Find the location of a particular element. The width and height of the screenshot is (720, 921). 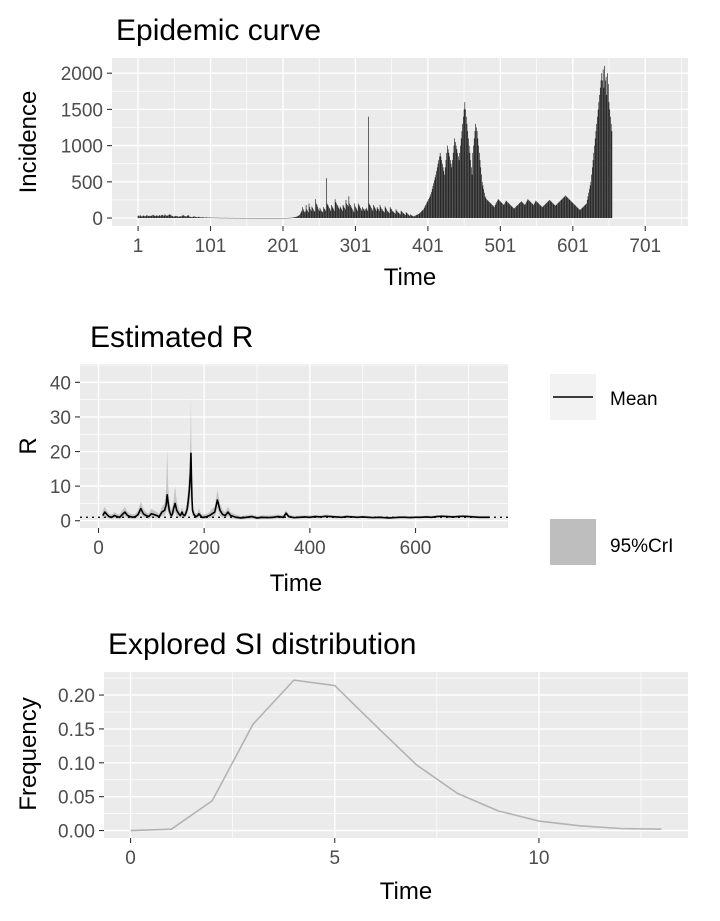

si-distribution-line is located at coordinates (396, 755).